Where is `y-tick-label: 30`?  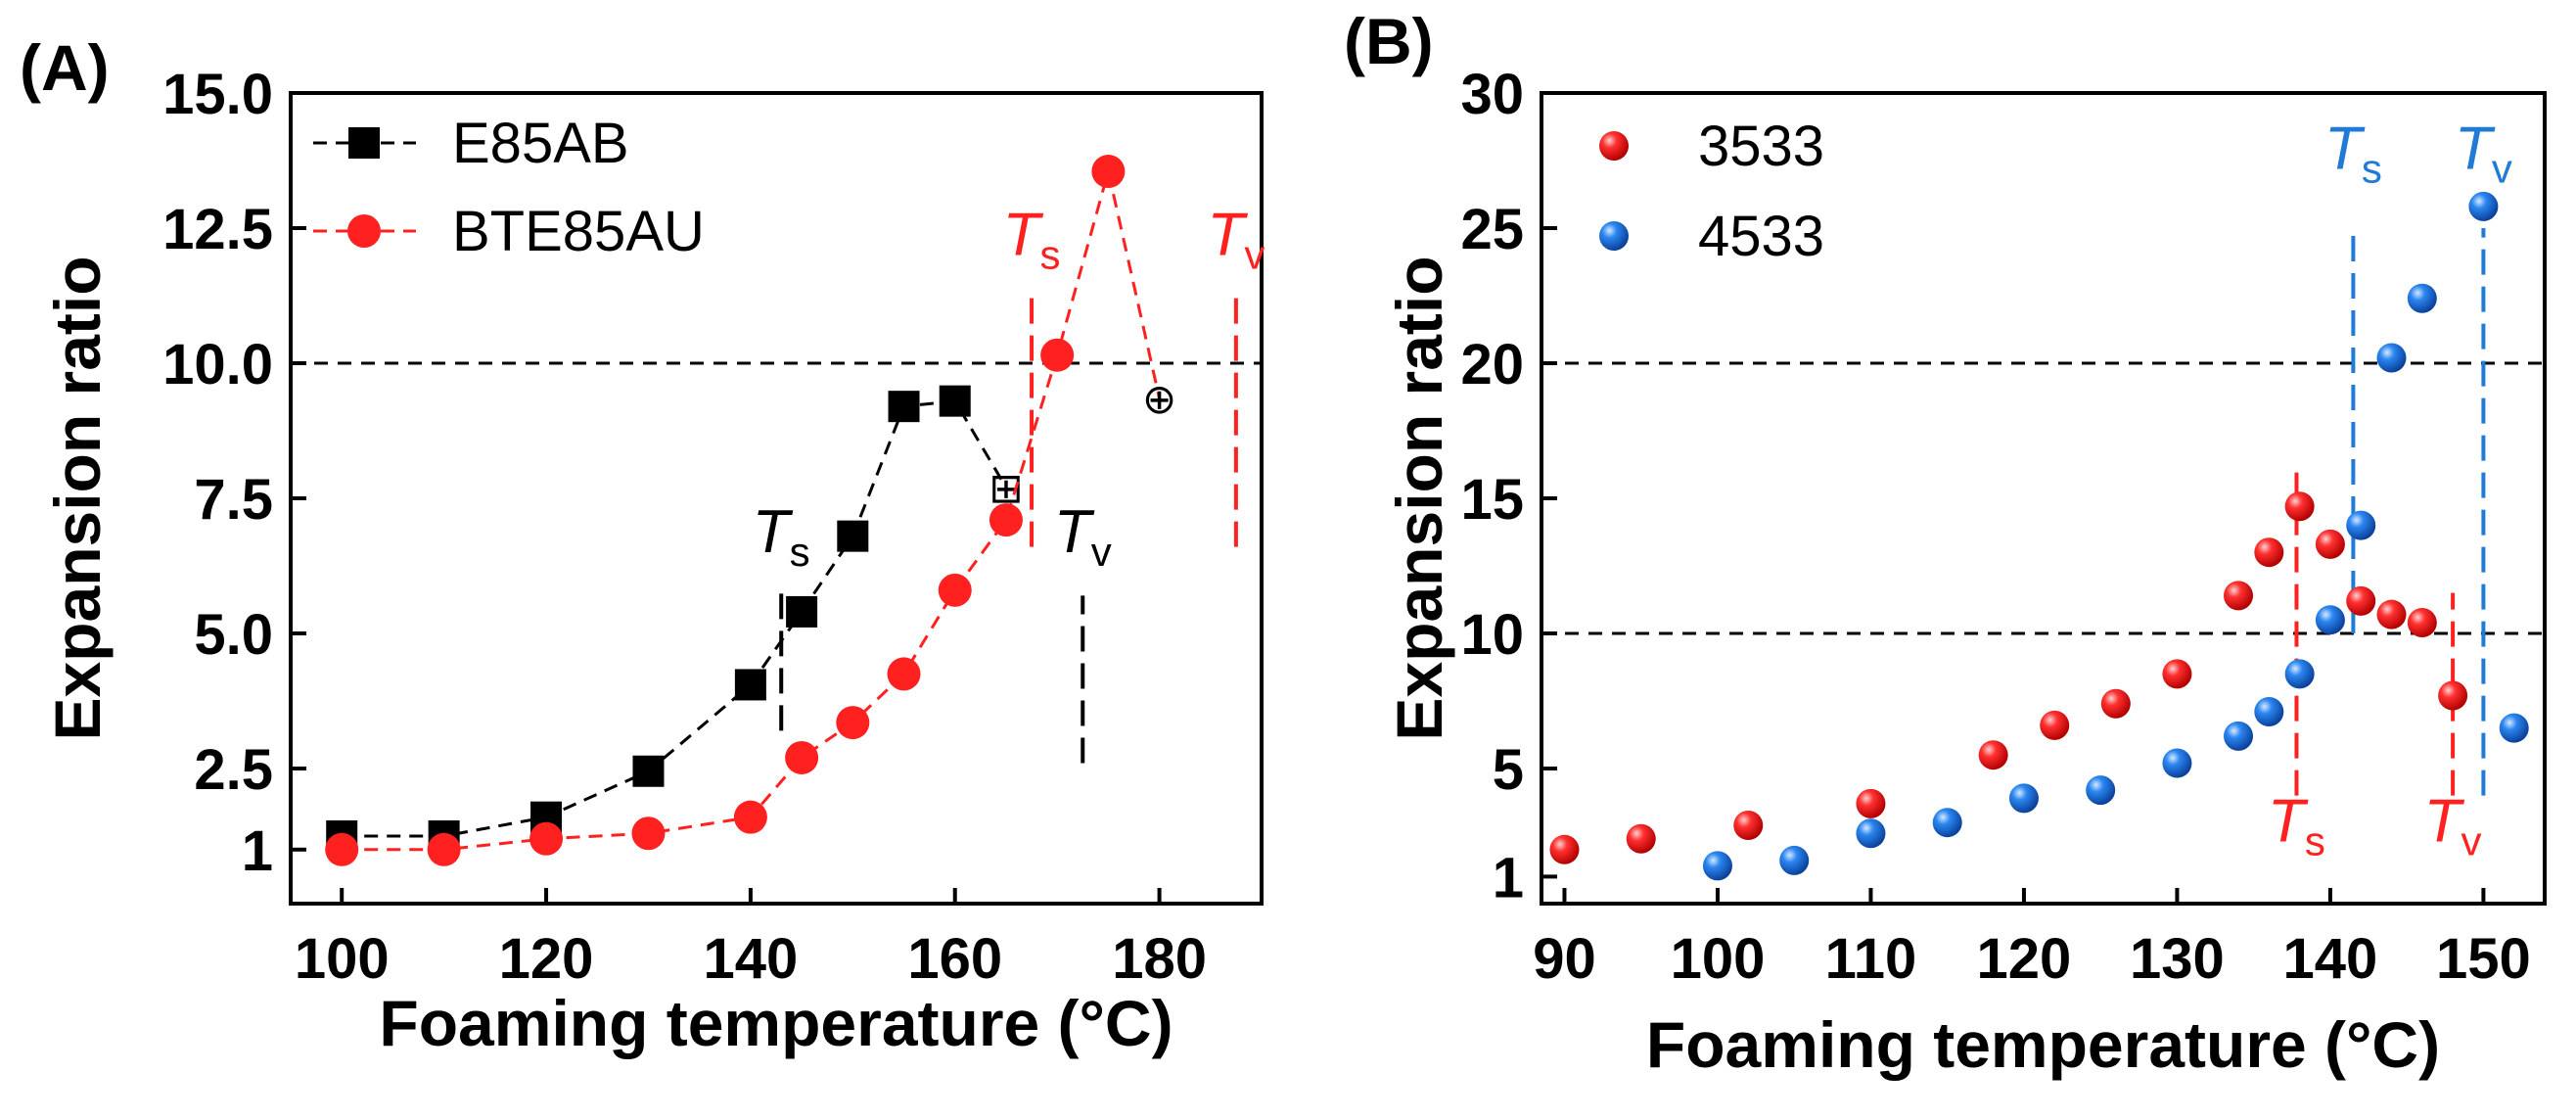
y-tick-label: 30 is located at coordinates (1492, 94).